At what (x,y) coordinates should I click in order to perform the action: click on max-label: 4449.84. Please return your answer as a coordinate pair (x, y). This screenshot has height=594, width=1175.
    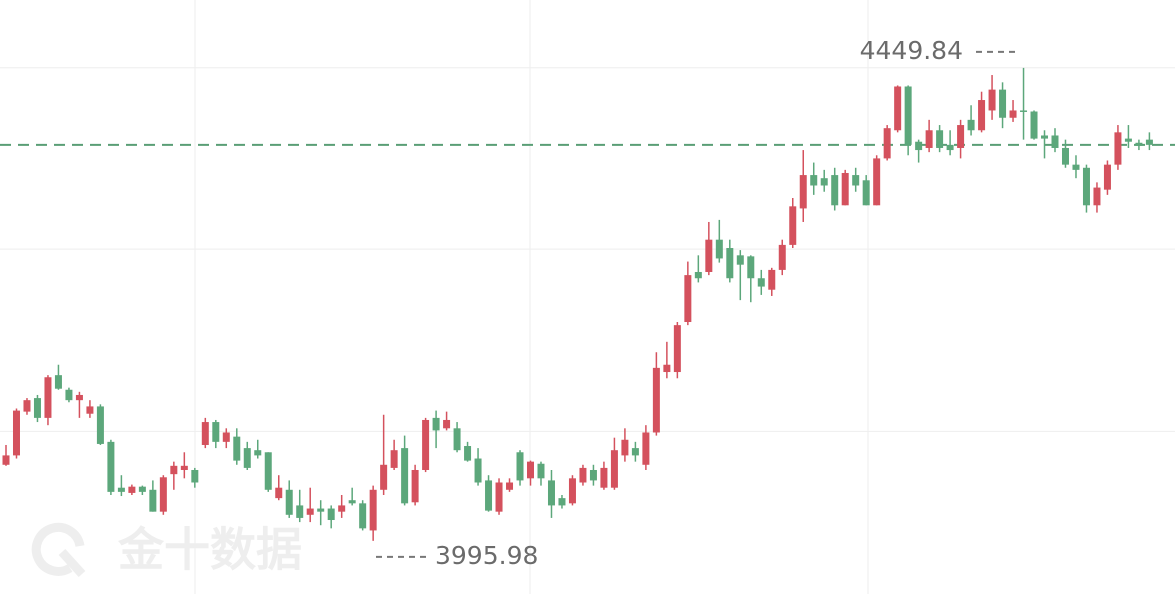
    Looking at the image, I should click on (911, 50).